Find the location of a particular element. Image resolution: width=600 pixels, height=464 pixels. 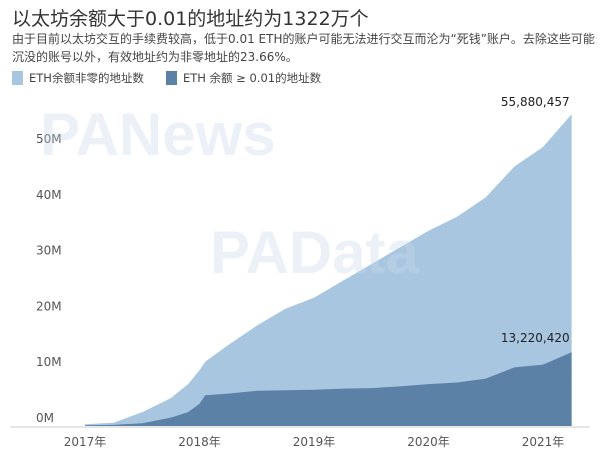

legend-item-ge001: ETH 余额 ≥ 0.01的地址数 is located at coordinates (243, 78).